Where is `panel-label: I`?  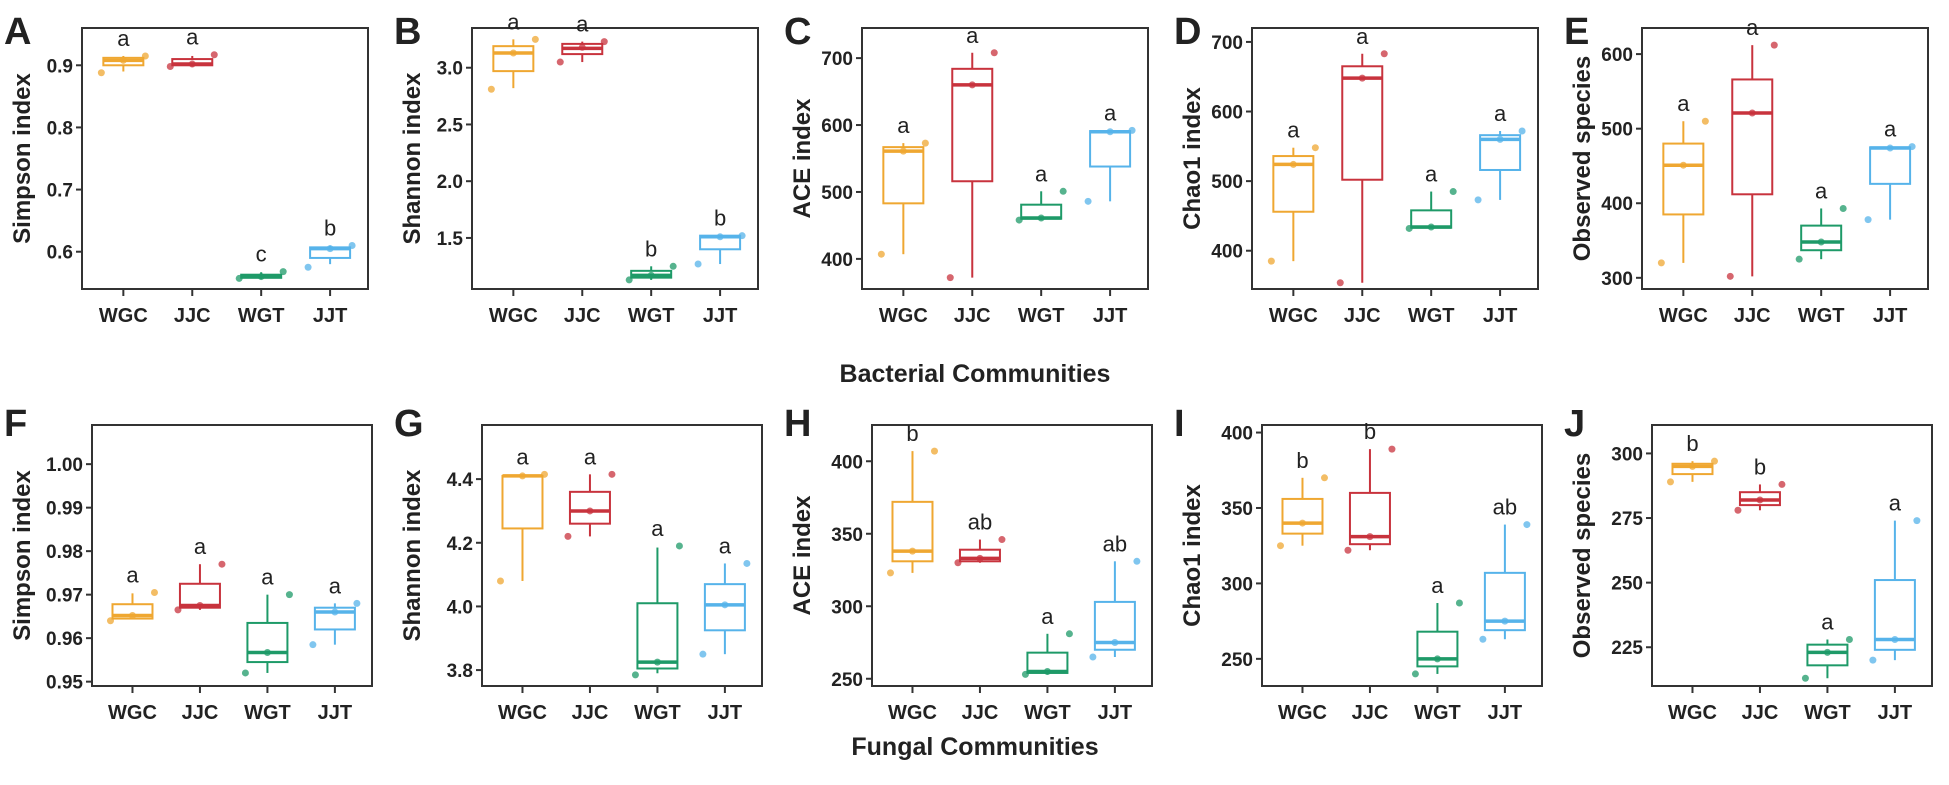 panel-label: I is located at coordinates (1179, 424).